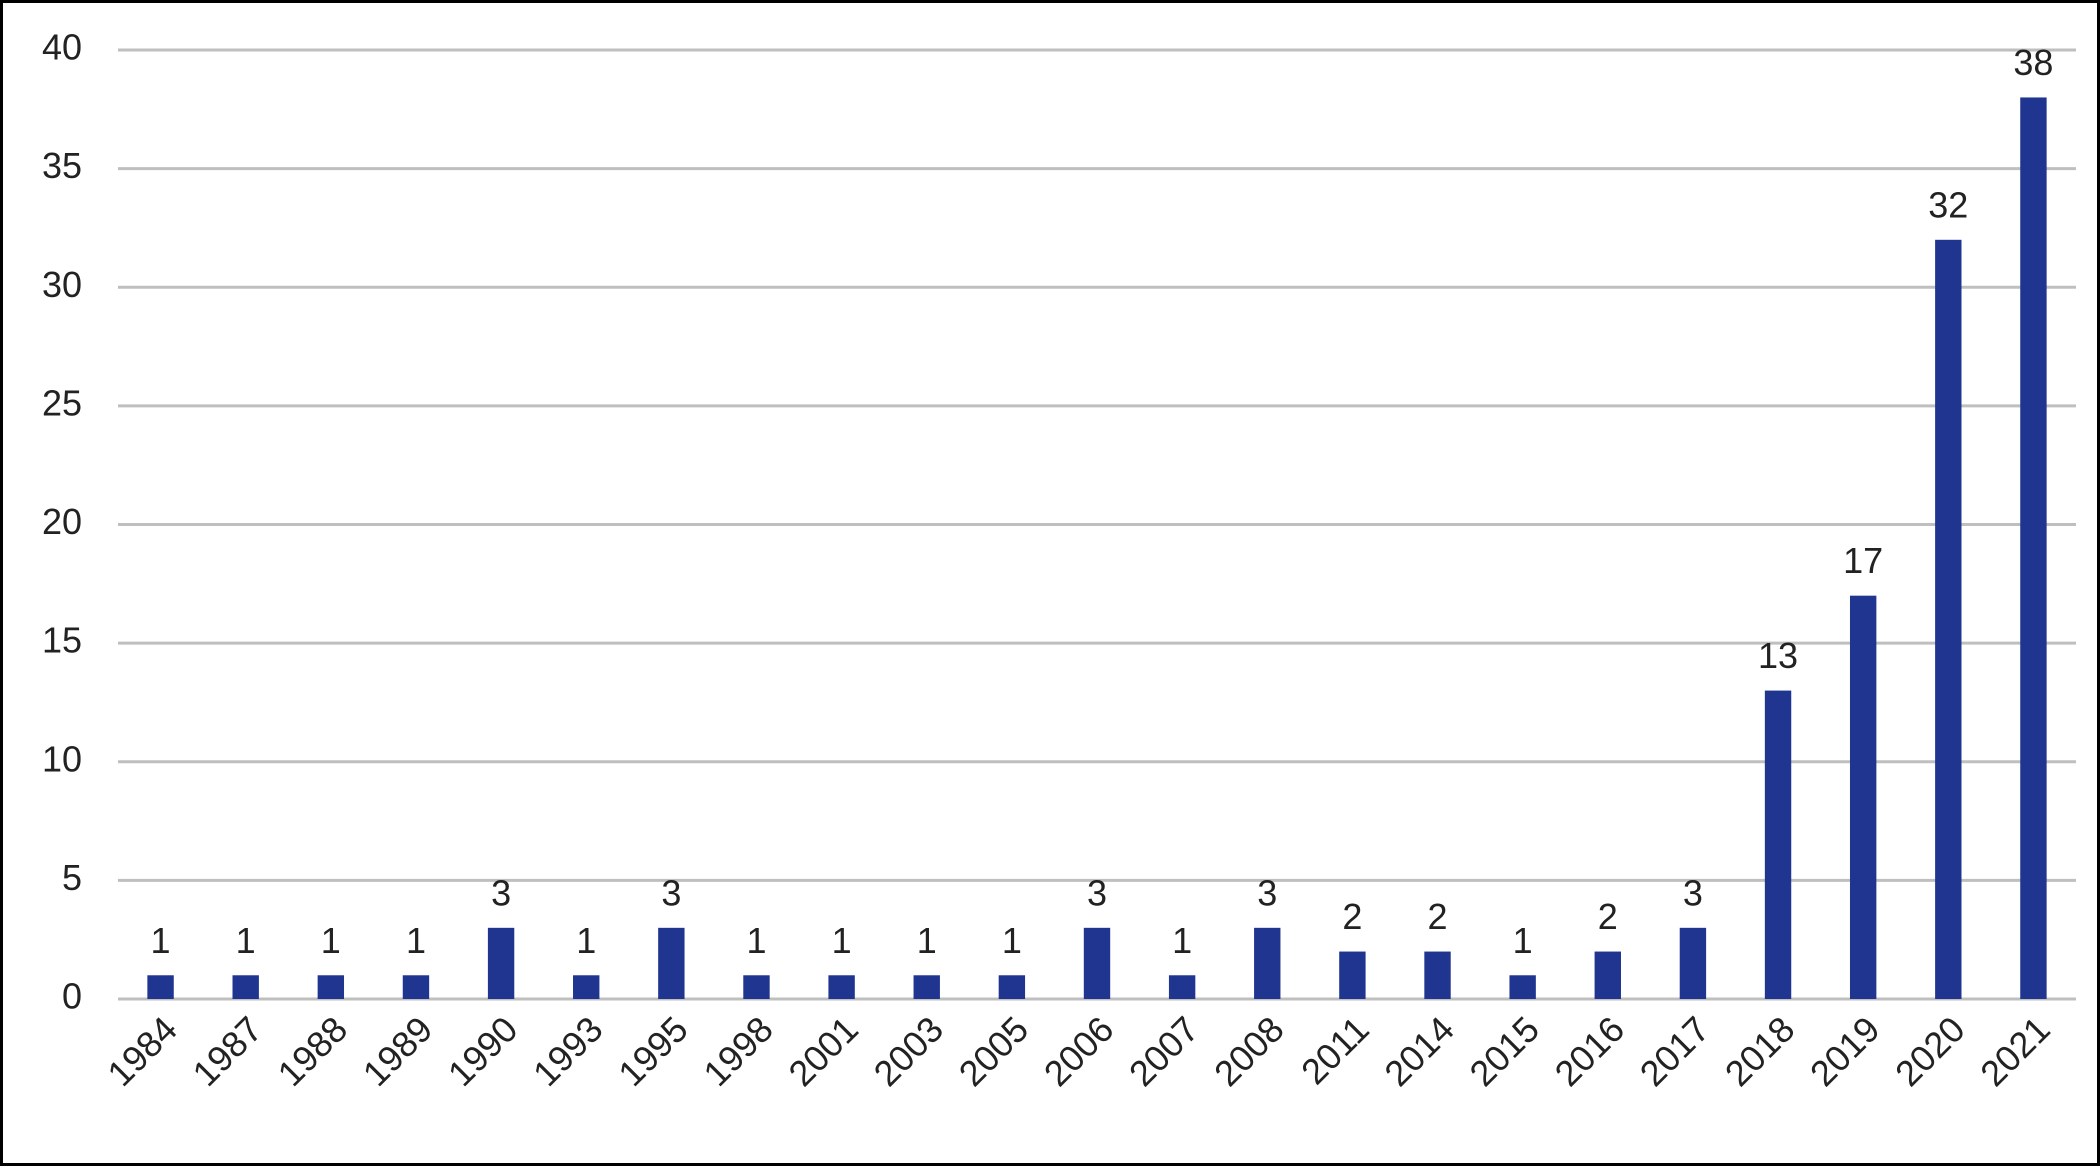 The height and width of the screenshot is (1166, 2100). What do you see at coordinates (1948, 204) in the screenshot?
I see `data-label: 32` at bounding box center [1948, 204].